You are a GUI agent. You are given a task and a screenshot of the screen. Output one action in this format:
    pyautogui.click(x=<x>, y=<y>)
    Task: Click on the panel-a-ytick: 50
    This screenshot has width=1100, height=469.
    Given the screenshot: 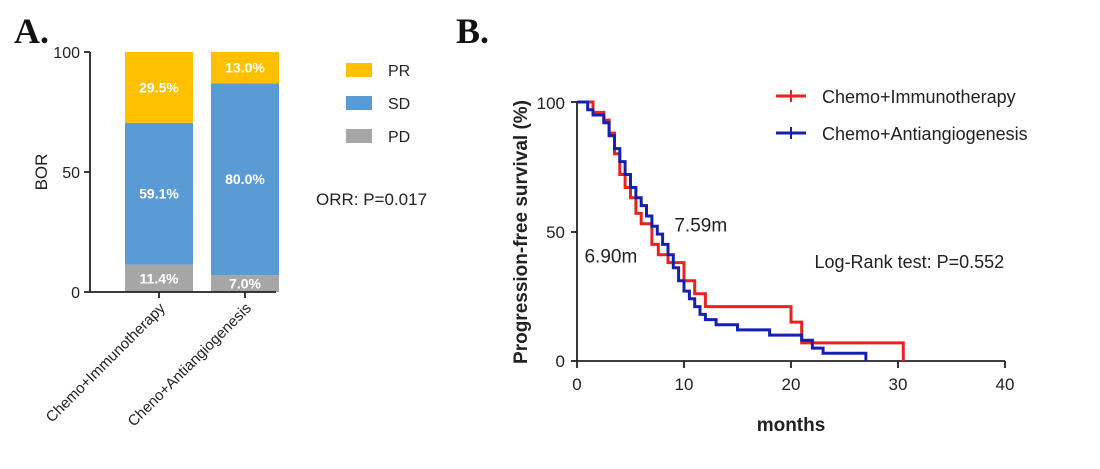 What is the action you would take?
    pyautogui.click(x=71, y=173)
    